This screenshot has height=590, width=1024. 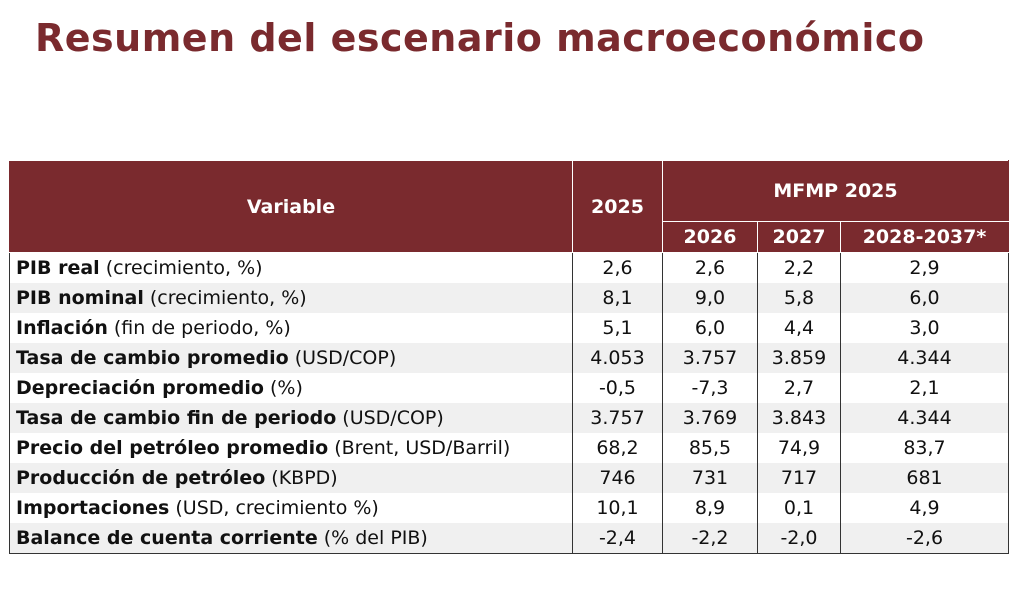 I want to click on value-2025: 8,1, so click(x=617, y=298).